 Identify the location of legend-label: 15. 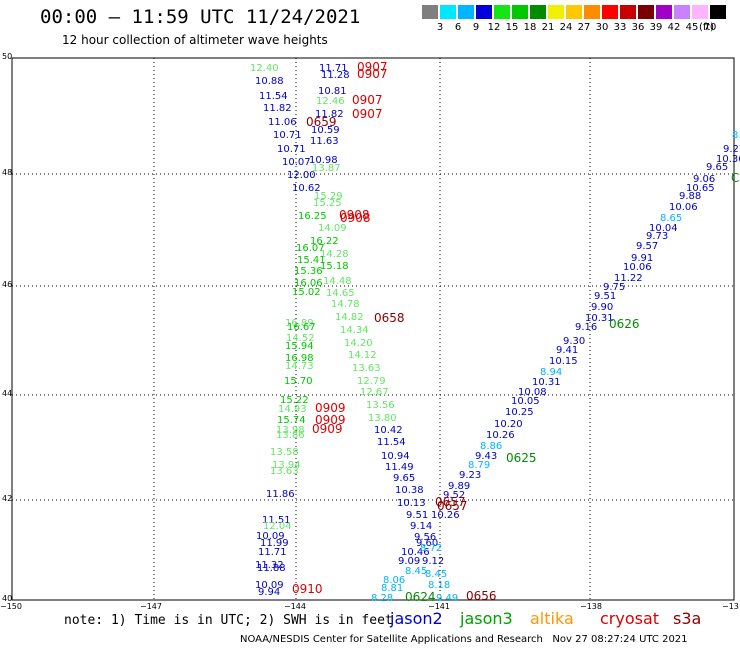
(512, 27).